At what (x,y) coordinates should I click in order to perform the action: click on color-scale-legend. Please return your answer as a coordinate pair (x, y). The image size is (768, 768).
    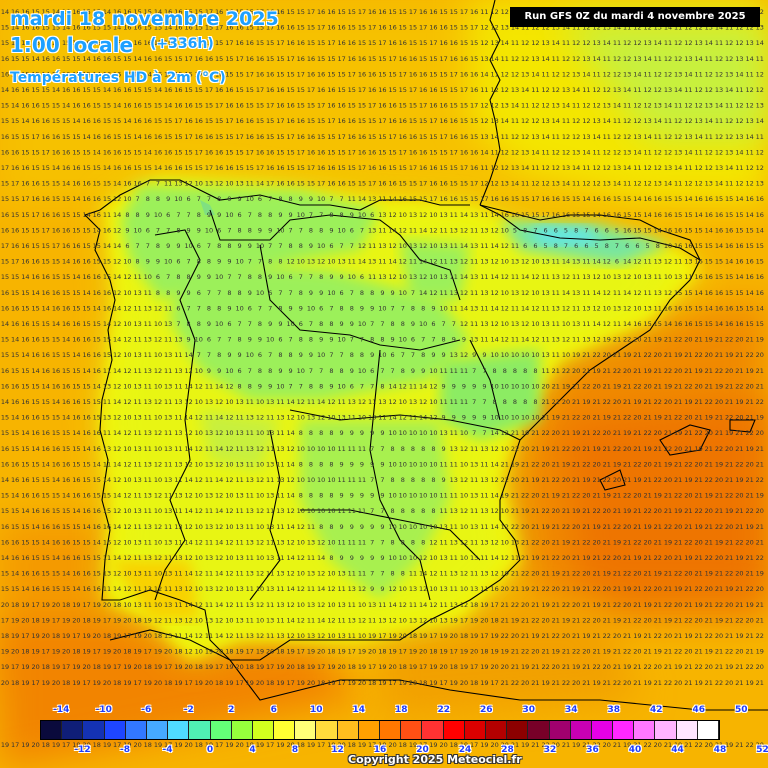
    Looking at the image, I should click on (380, 730).